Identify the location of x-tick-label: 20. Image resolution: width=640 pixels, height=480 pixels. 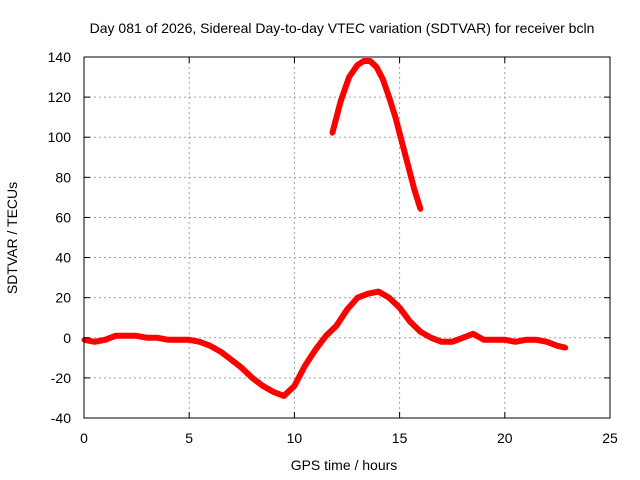
(505, 438).